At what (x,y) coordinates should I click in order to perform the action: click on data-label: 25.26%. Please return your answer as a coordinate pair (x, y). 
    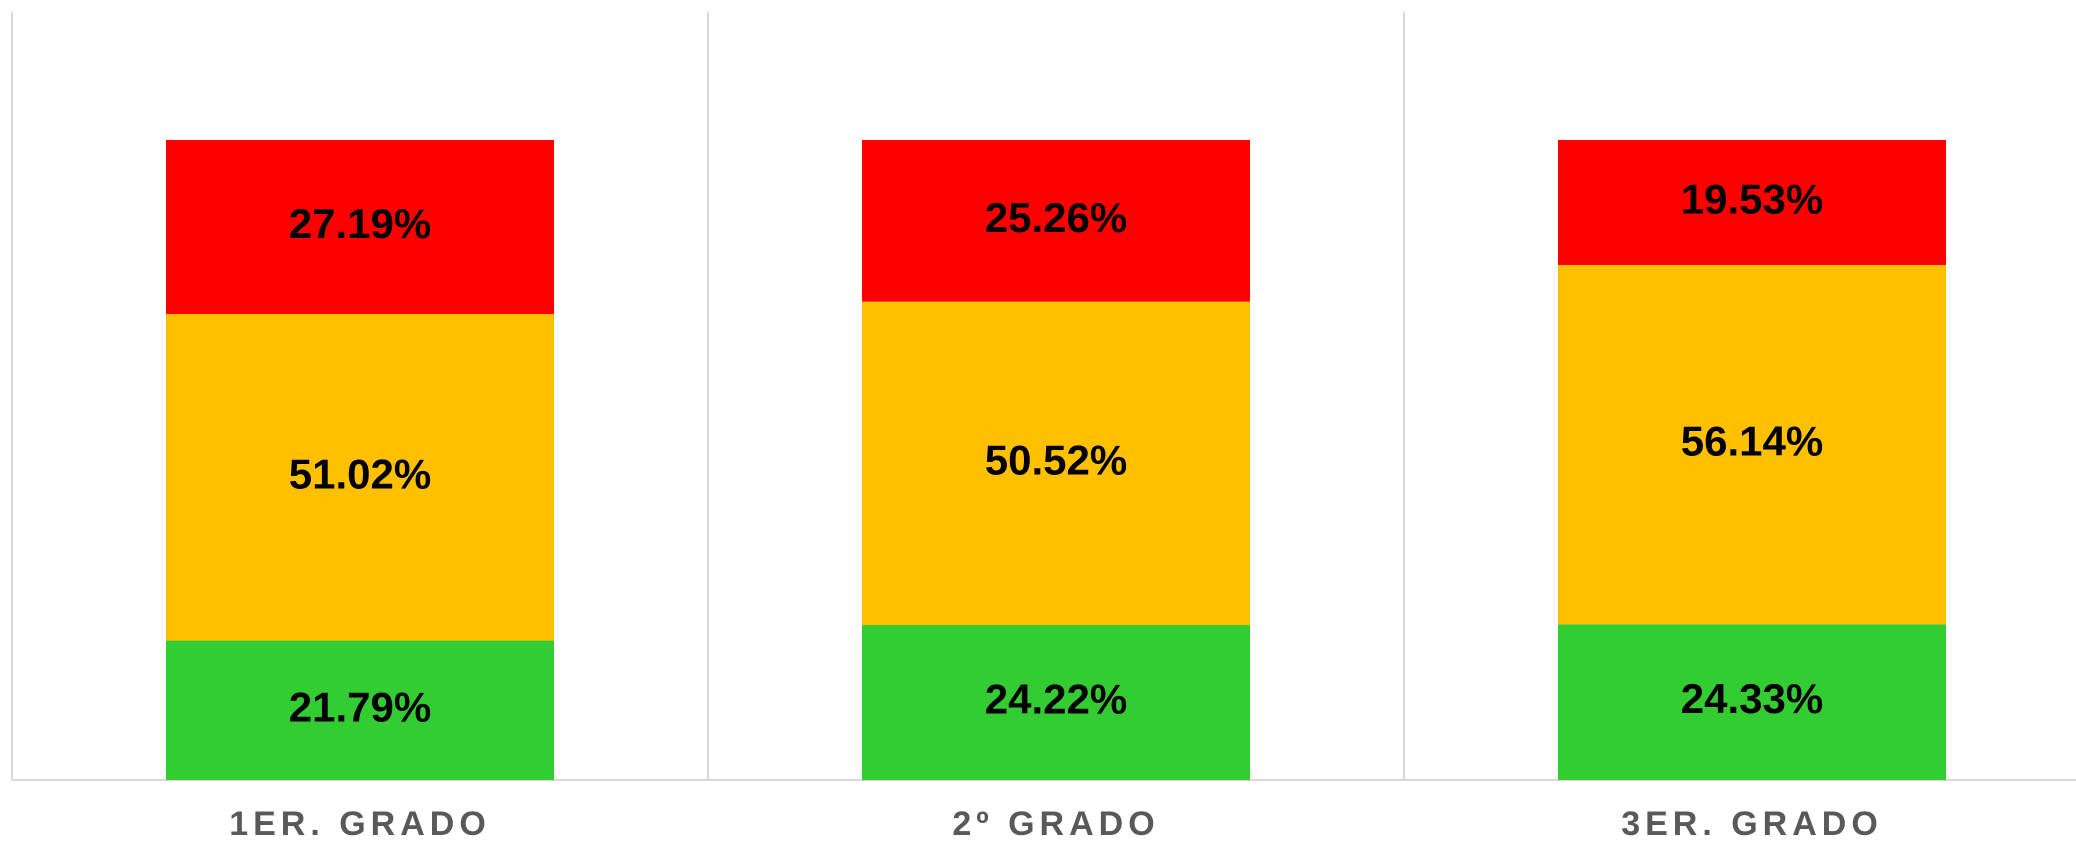
    Looking at the image, I should click on (1056, 217).